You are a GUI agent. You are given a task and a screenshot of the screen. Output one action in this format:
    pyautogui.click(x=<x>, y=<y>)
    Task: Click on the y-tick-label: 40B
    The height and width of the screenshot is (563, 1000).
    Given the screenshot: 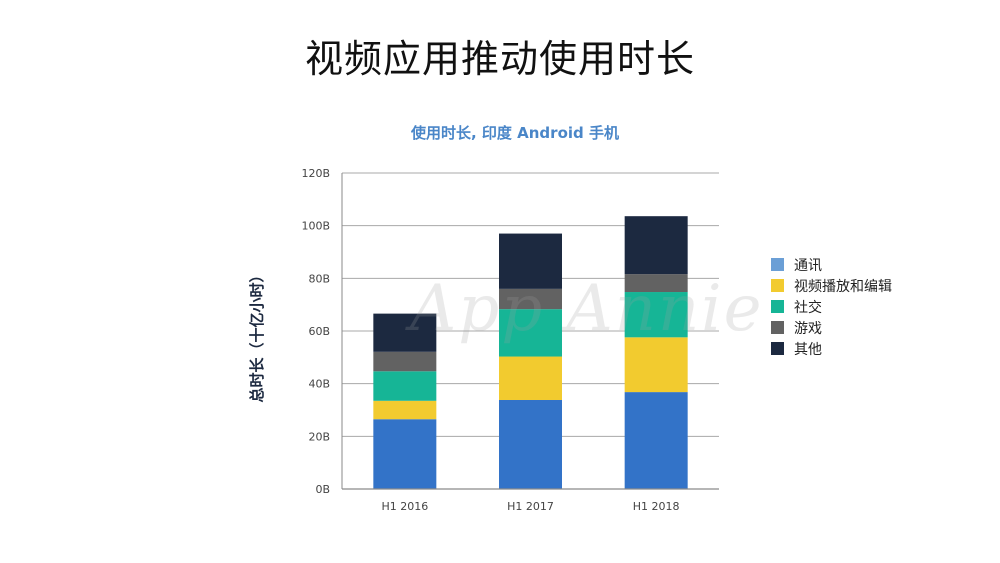 What is the action you would take?
    pyautogui.click(x=319, y=384)
    